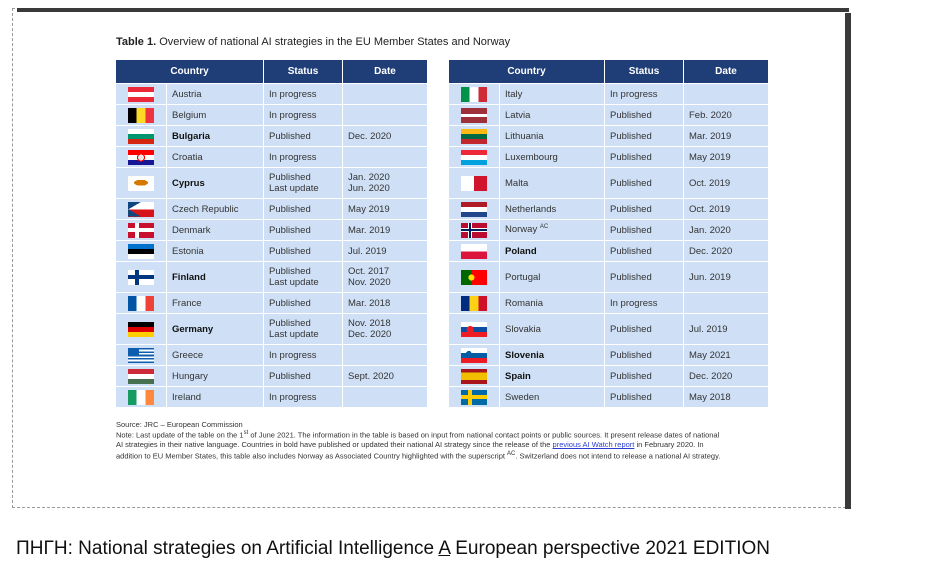  Describe the element at coordinates (517, 183) in the screenshot. I see `country-name: Malta` at that location.